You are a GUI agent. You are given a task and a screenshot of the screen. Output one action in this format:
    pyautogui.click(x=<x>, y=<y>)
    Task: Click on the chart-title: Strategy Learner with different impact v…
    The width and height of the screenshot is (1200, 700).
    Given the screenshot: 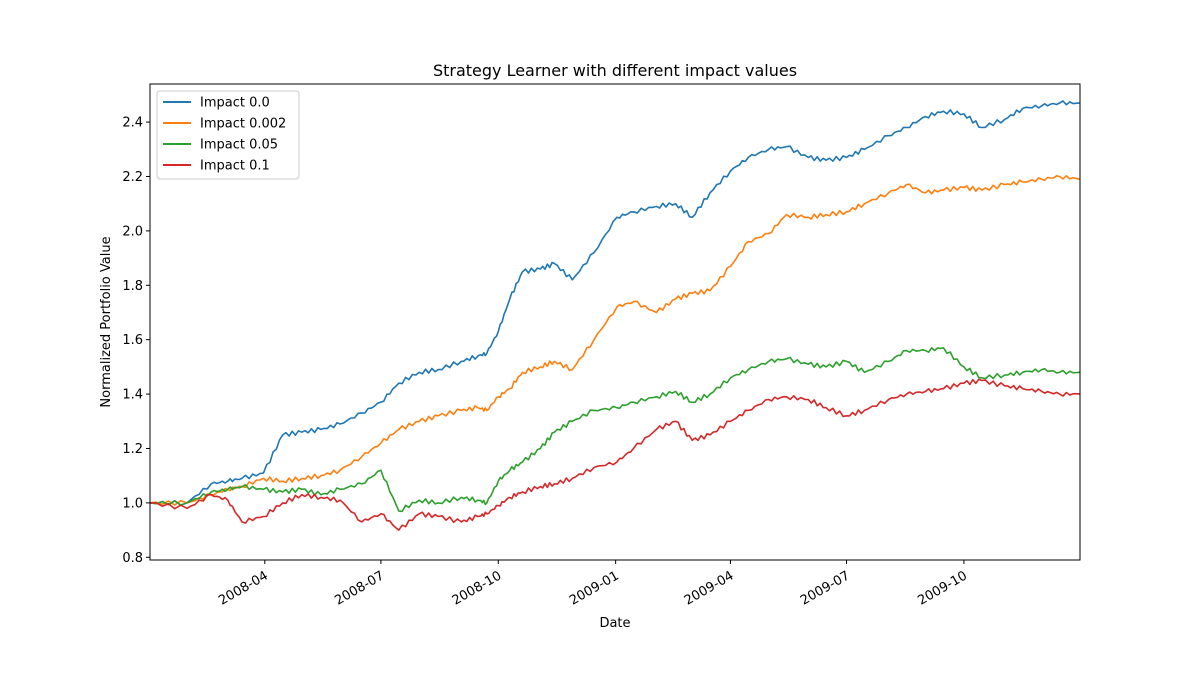 What is the action you would take?
    pyautogui.click(x=615, y=70)
    